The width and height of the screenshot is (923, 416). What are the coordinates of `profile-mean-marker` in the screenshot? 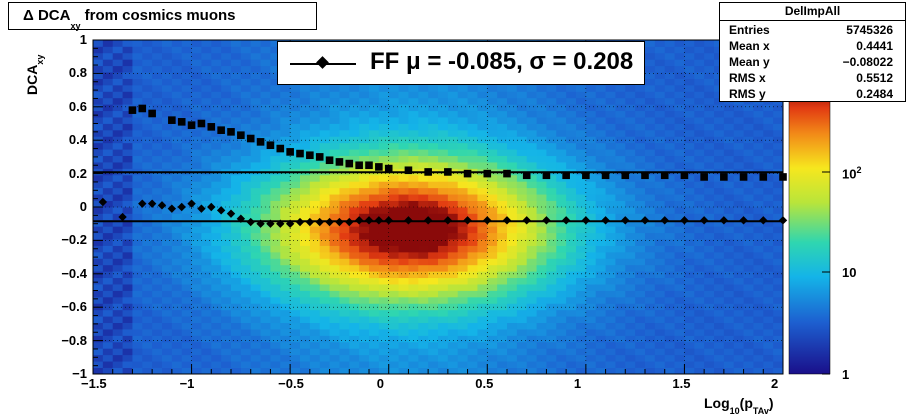 It's located at (310, 222).